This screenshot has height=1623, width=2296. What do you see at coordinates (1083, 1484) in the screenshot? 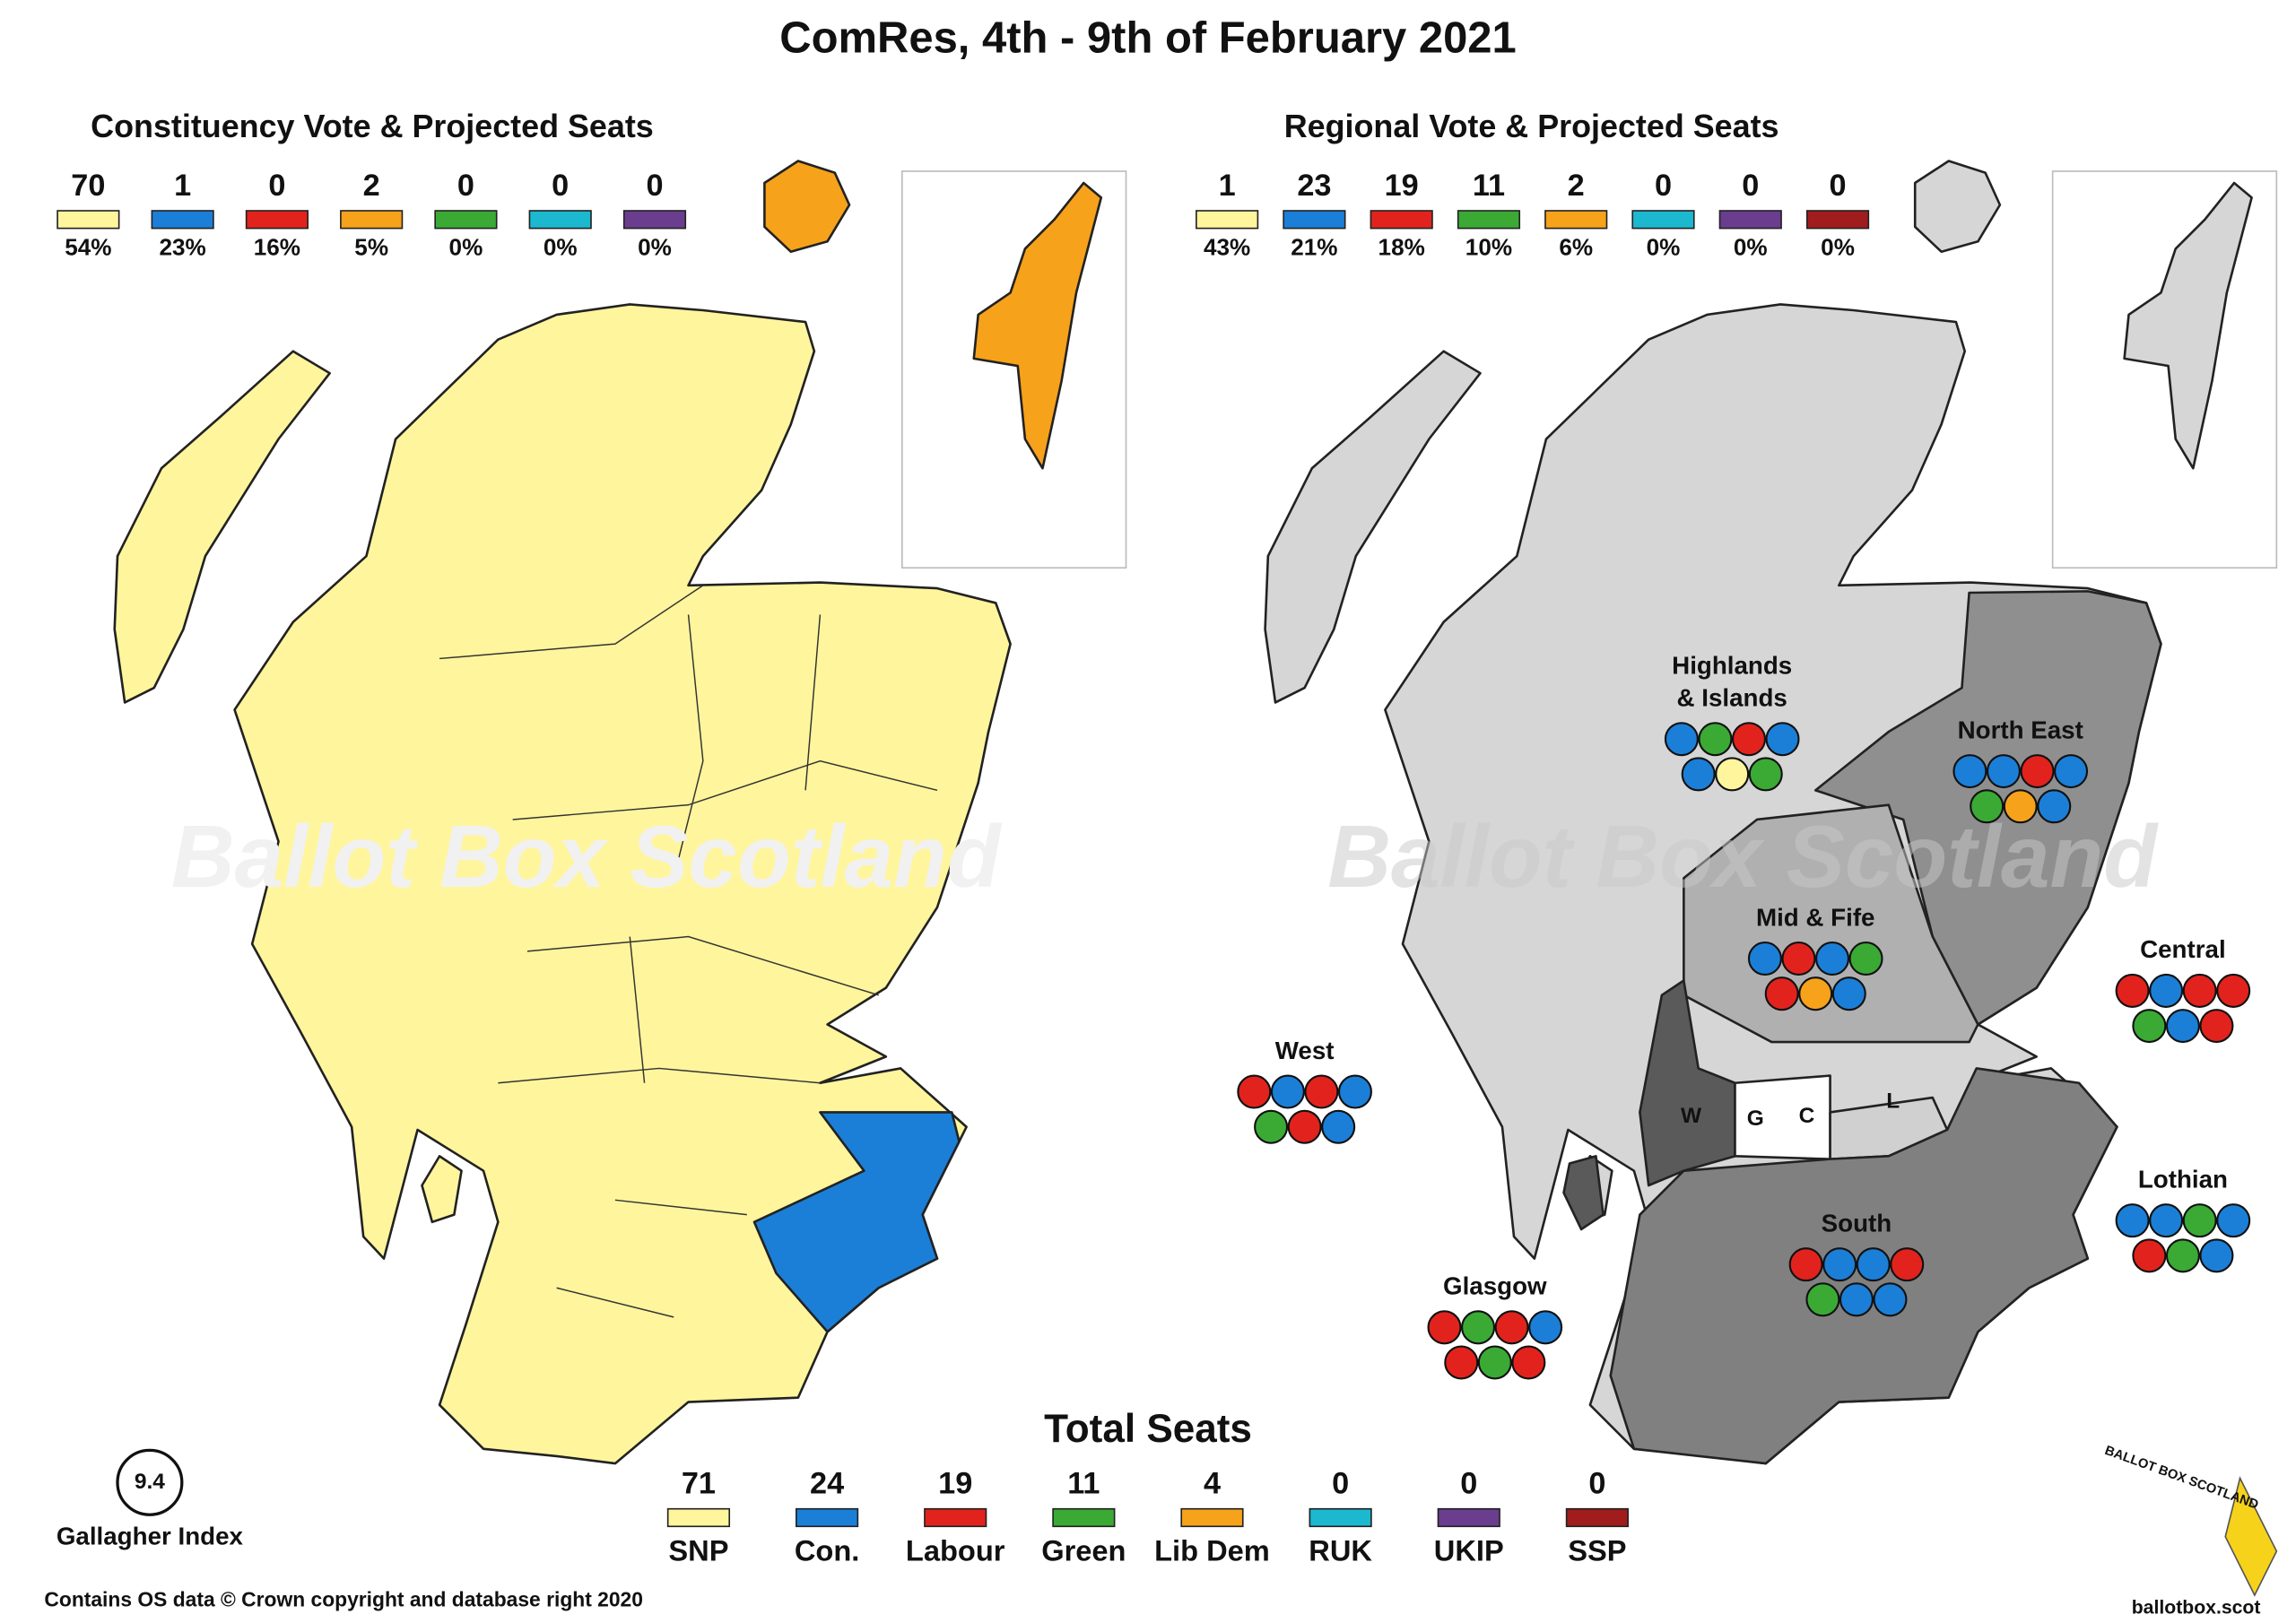
I see `seat-count: 11` at bounding box center [1083, 1484].